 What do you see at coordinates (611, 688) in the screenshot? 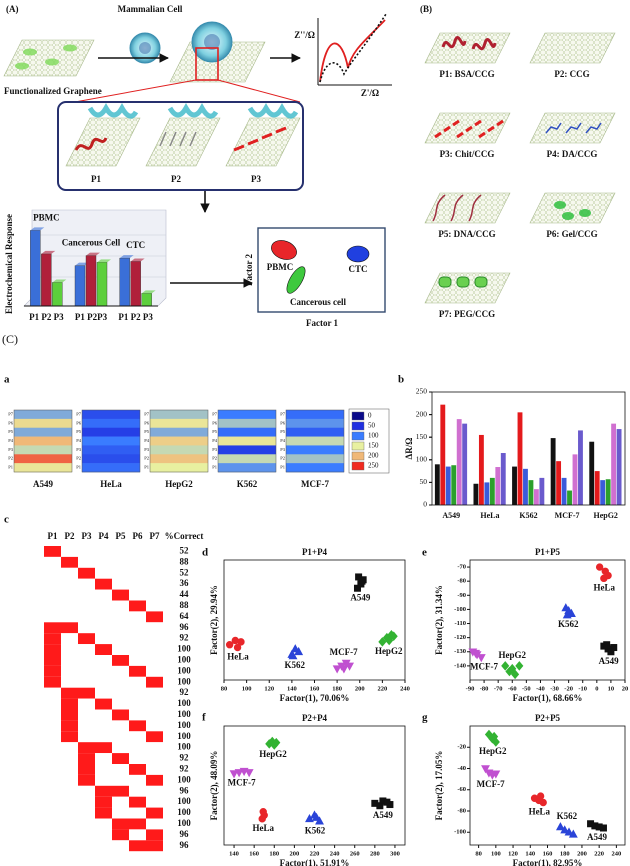
I see `x-tick-label: 10` at bounding box center [611, 688].